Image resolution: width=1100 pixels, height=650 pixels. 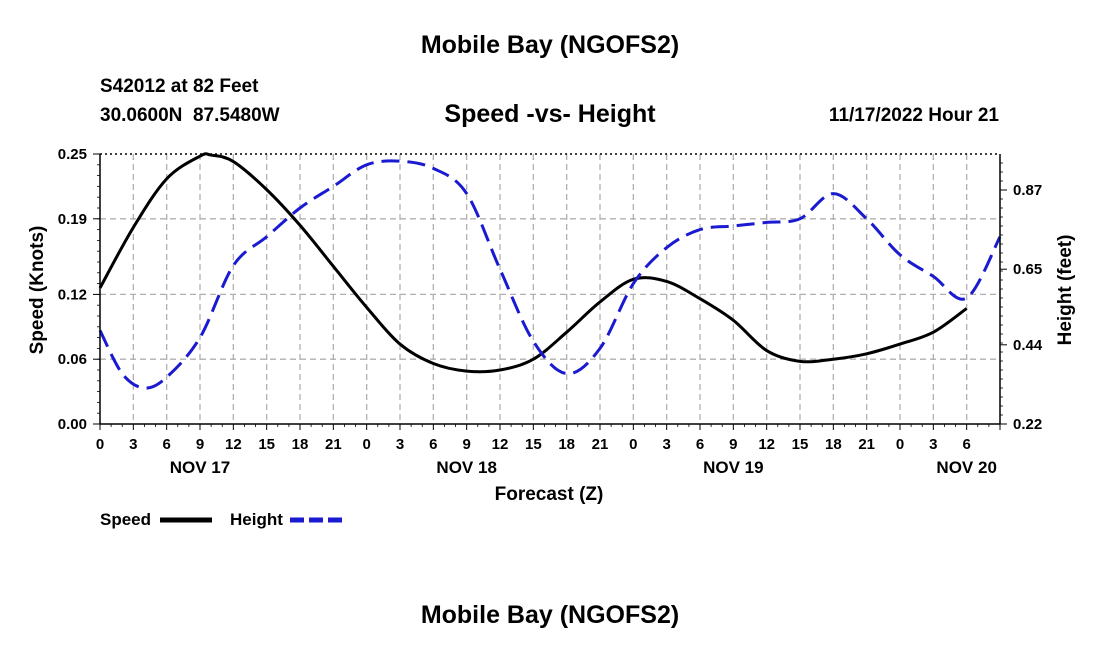 What do you see at coordinates (549, 494) in the screenshot?
I see `x-axis-label: Forecast (Z)` at bounding box center [549, 494].